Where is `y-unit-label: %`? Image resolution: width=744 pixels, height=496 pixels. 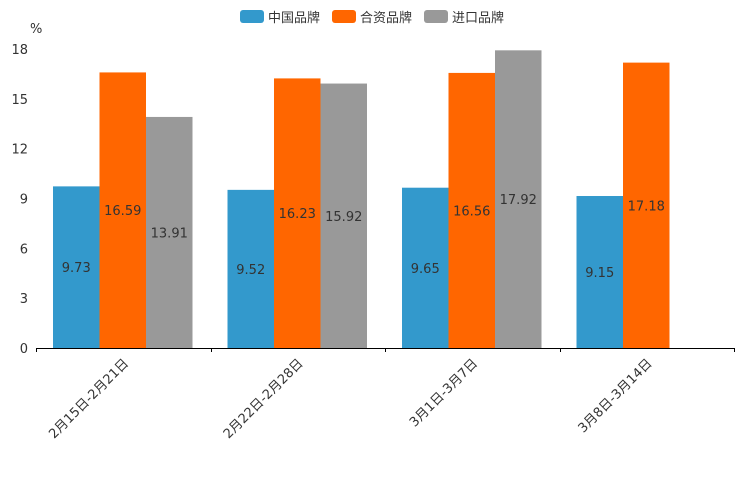 y-unit-label: % is located at coordinates (36, 29).